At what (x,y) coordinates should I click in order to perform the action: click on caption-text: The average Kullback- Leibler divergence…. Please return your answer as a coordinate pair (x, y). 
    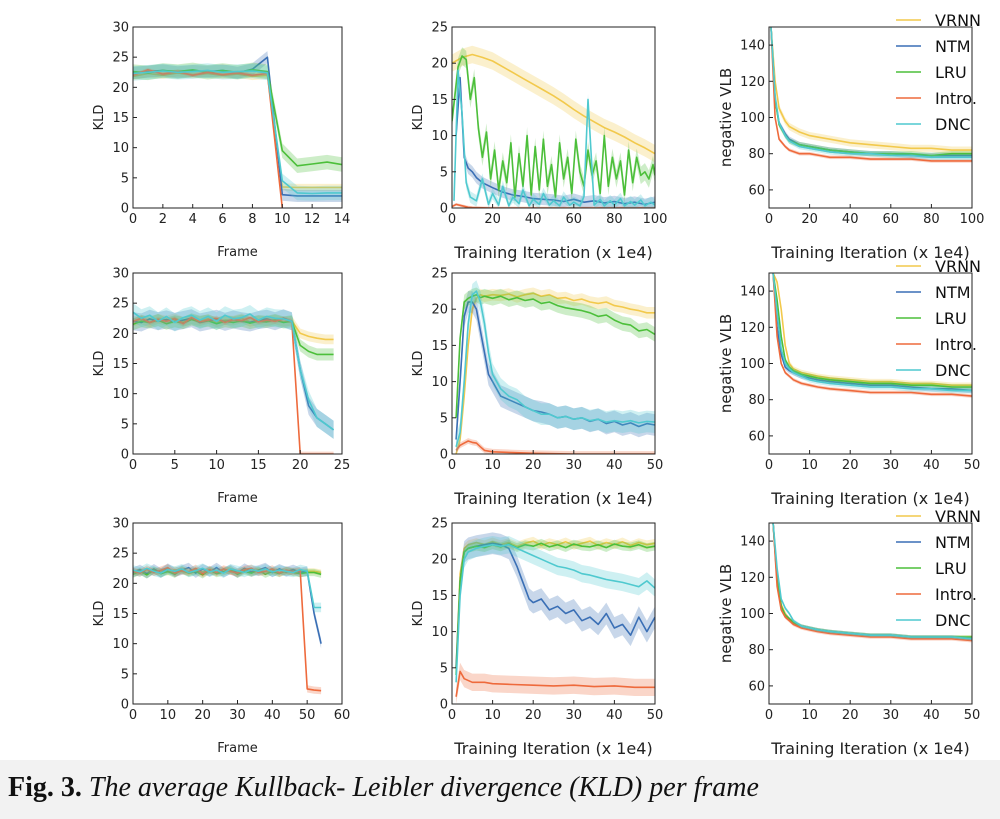
    Looking at the image, I should click on (423, 787).